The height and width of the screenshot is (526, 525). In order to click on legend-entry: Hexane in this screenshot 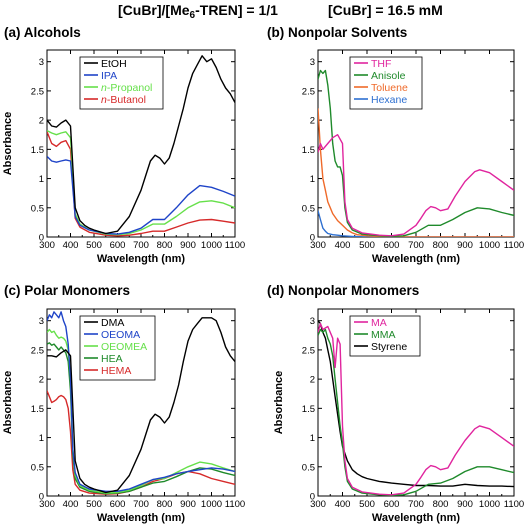, I will do `click(389, 100)`.